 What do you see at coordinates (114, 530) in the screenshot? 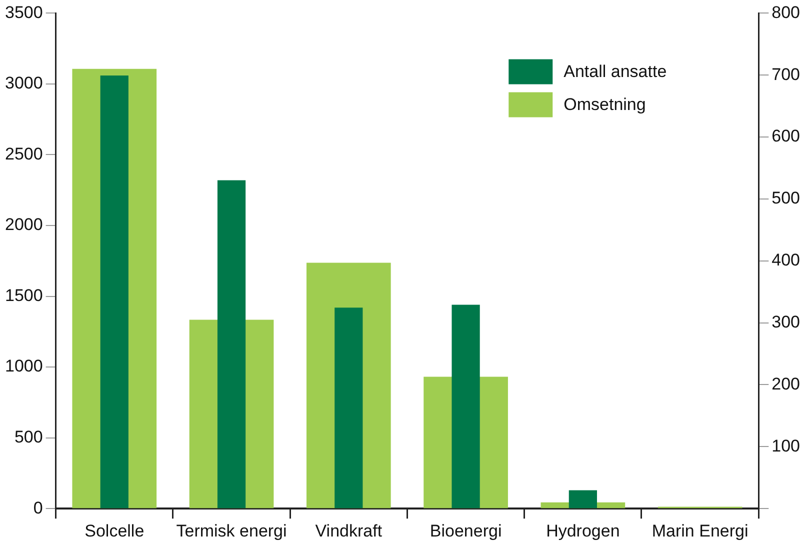
I see `x-tick-label: Solcelle` at bounding box center [114, 530].